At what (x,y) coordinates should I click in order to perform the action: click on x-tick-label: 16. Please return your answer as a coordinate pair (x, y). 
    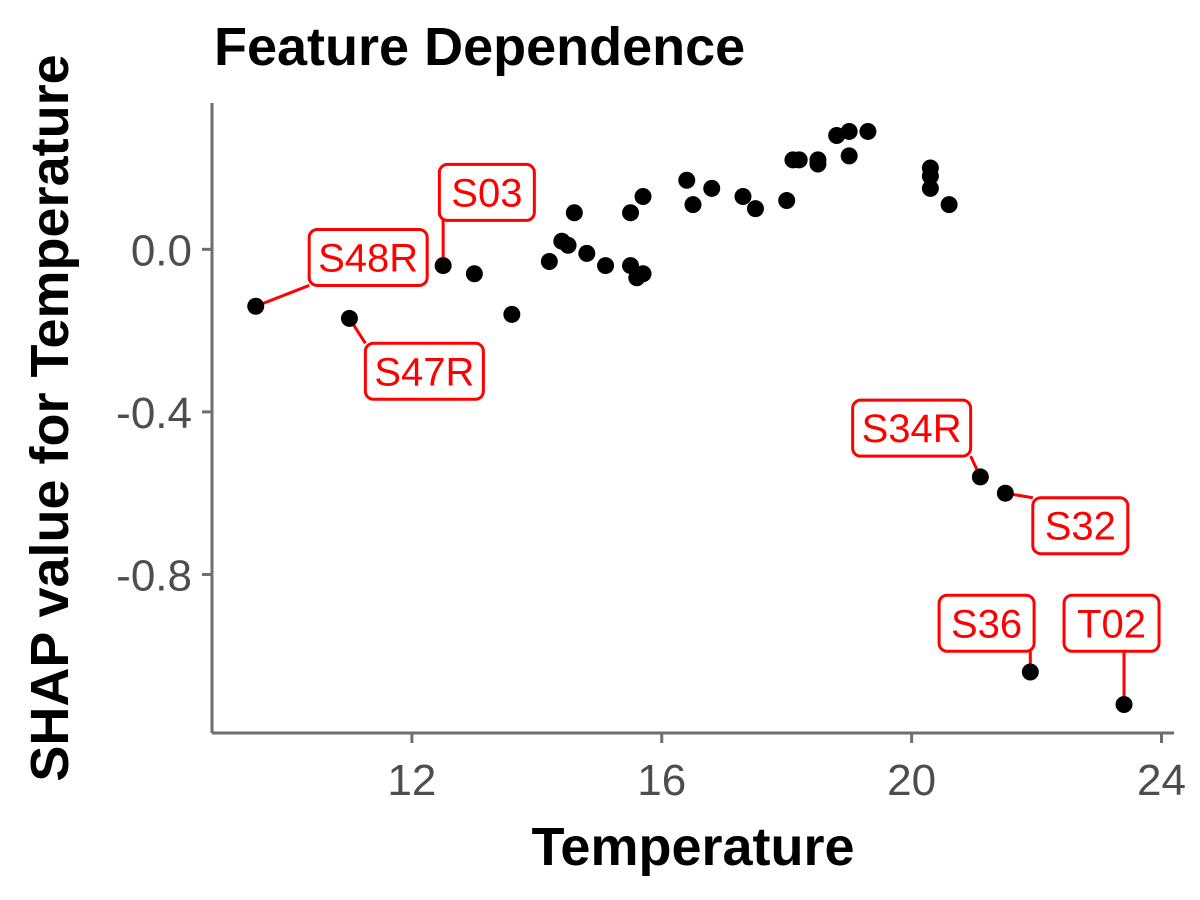
    Looking at the image, I should click on (661, 780).